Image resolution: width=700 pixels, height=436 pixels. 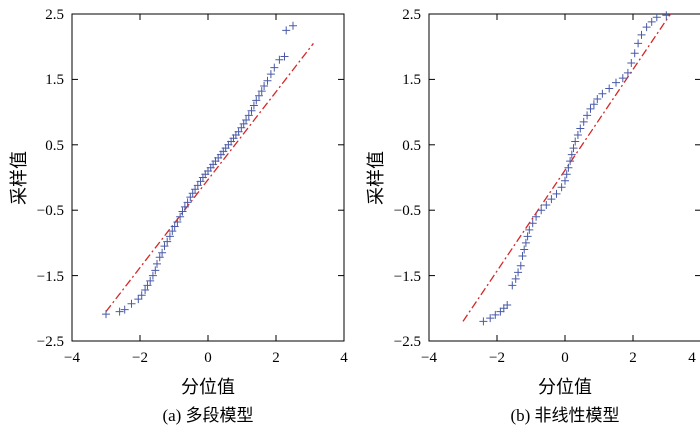 I want to click on x-tick-label-b-2: 0, so click(x=565, y=358).